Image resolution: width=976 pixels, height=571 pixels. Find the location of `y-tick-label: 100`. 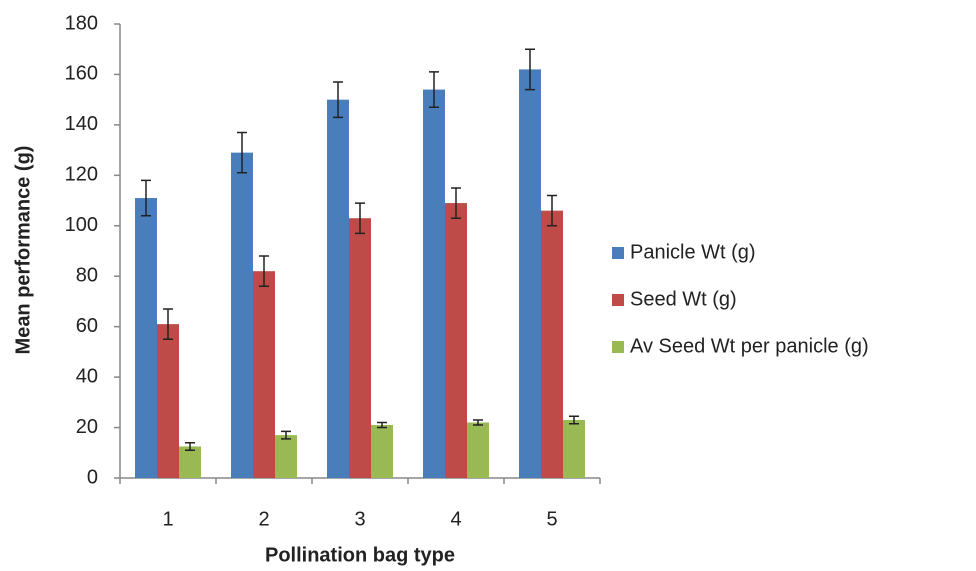

y-tick-label: 100 is located at coordinates (81, 225).